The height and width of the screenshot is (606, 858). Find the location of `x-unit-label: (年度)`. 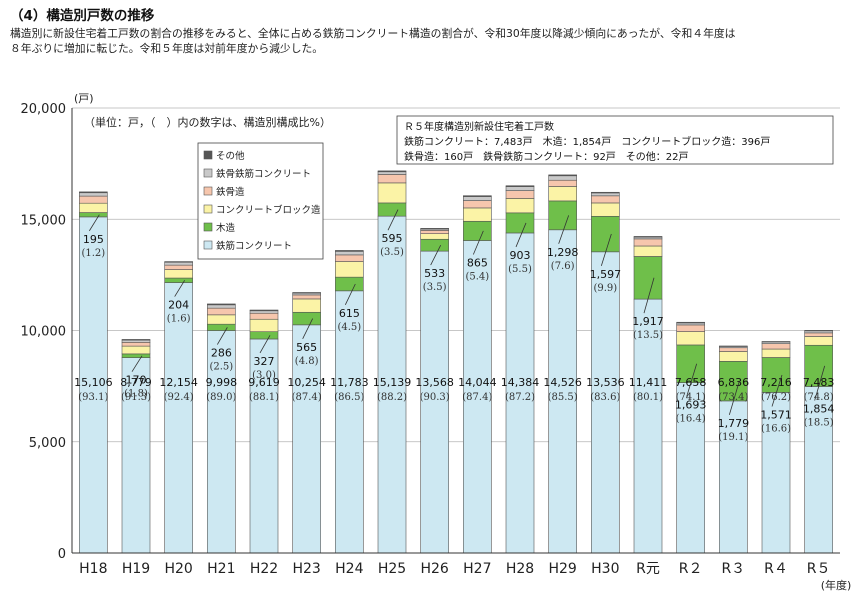

x-unit-label: (年度) is located at coordinates (836, 585).